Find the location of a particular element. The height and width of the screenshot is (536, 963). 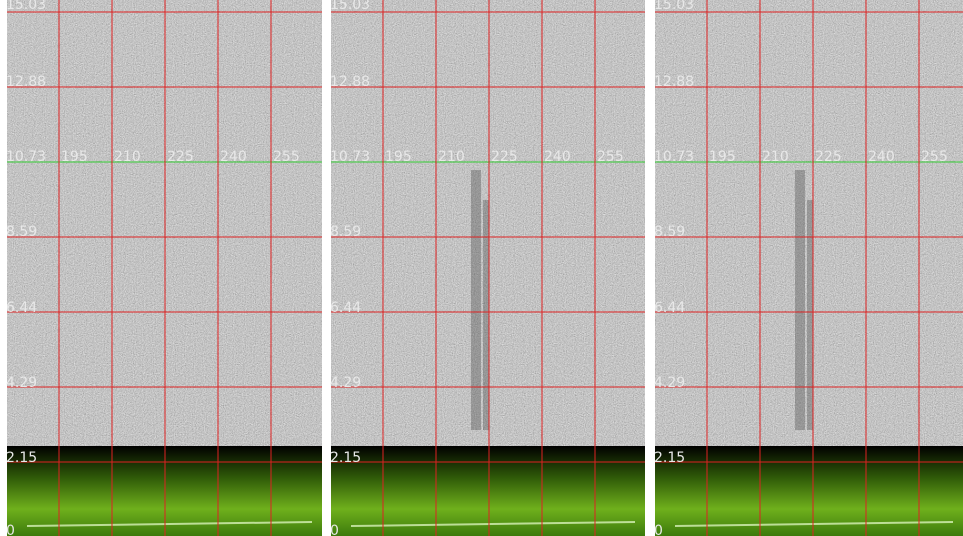

occulter is located at coordinates (809, 491).